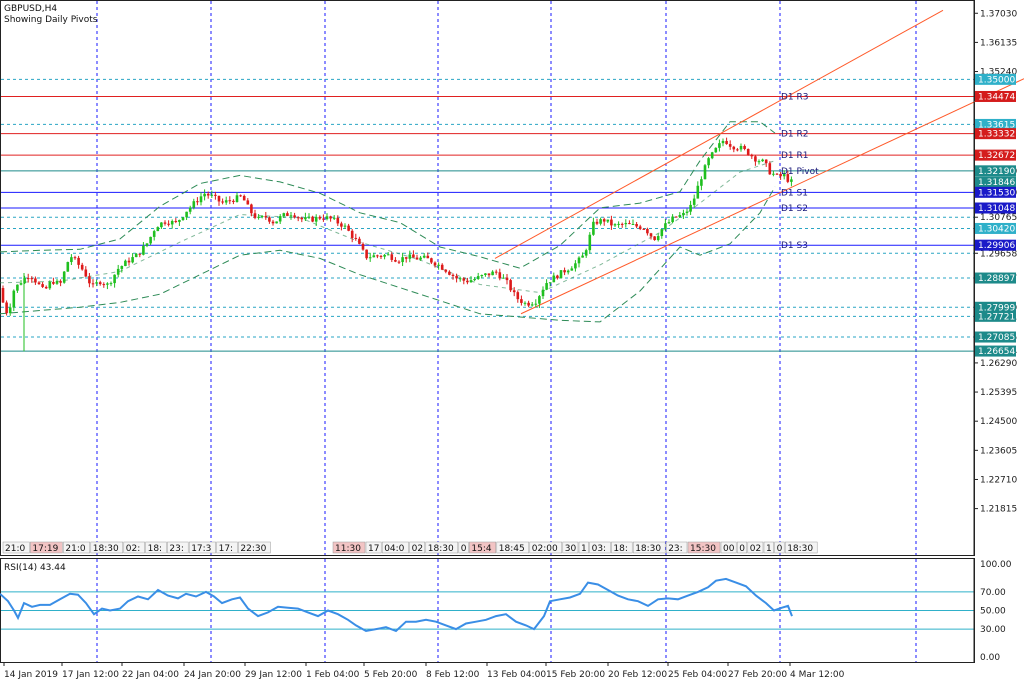  What do you see at coordinates (990, 658) in the screenshot?
I see `rsi-tick-label: 0.00` at bounding box center [990, 658].